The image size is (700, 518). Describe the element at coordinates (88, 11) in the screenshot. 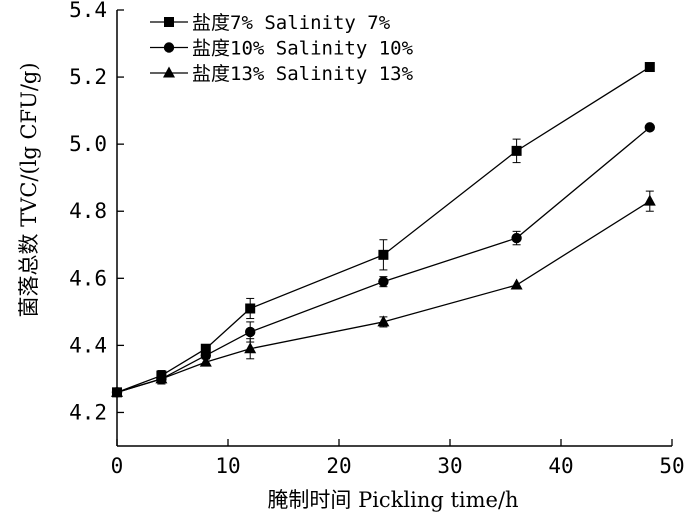

I see `y-tick-label: 5.4` at that location.